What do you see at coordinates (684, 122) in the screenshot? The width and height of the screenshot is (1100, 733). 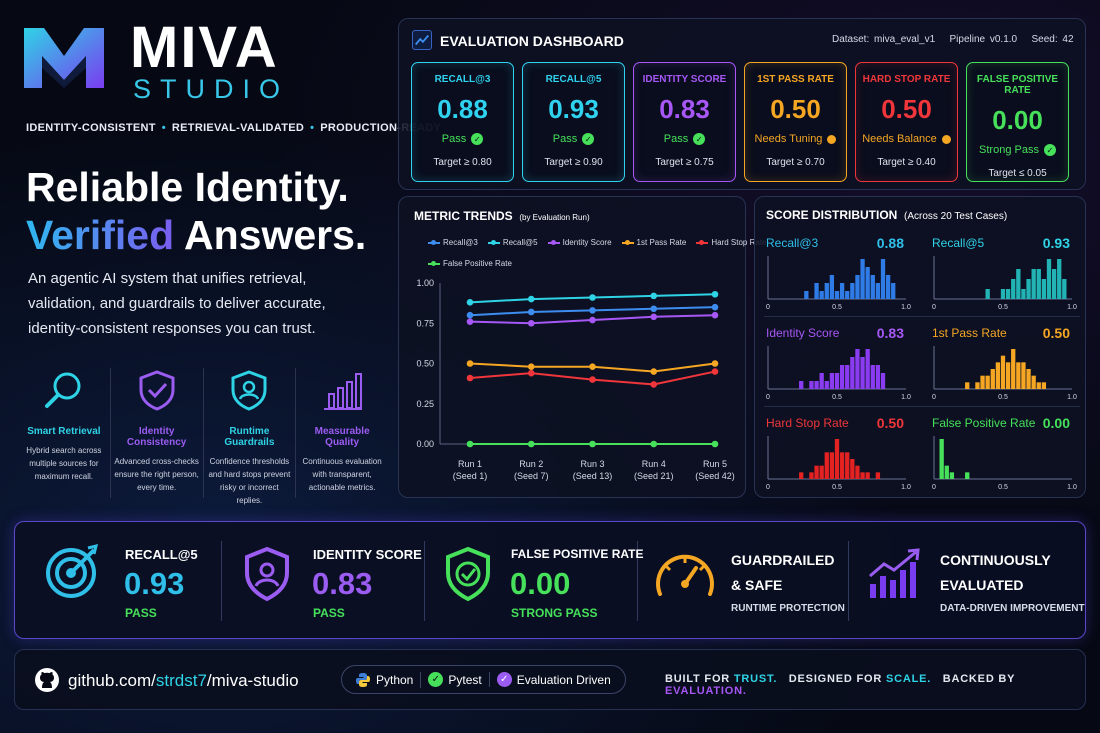 I see `metric-card: IDENTITY SCORE 0.83 Pass ✓ Target ≥ 0.75` at bounding box center [684, 122].